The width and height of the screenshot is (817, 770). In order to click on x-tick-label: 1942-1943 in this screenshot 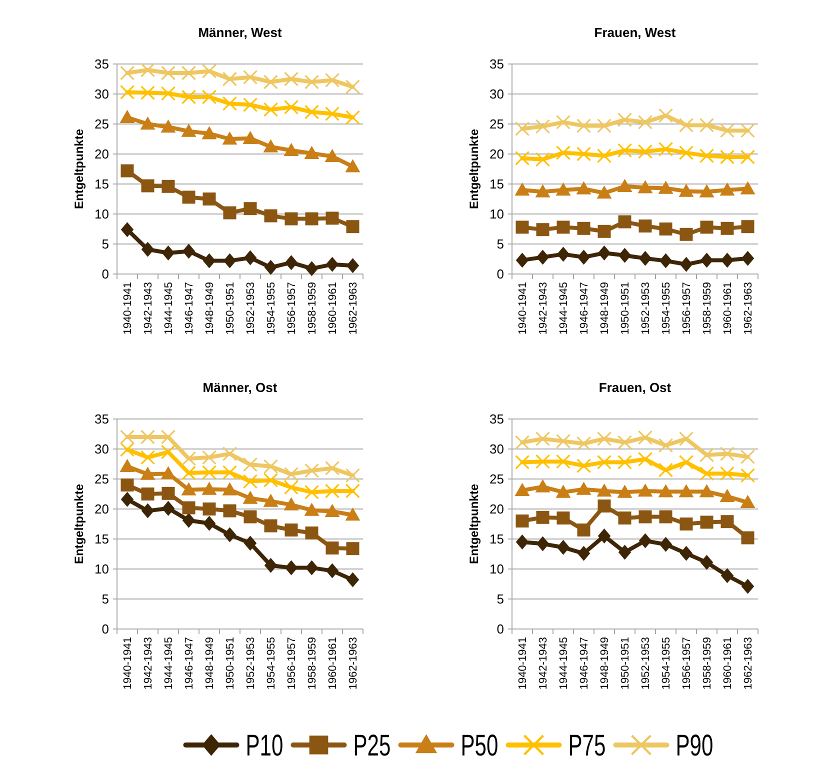, I will do `click(148, 308)`.